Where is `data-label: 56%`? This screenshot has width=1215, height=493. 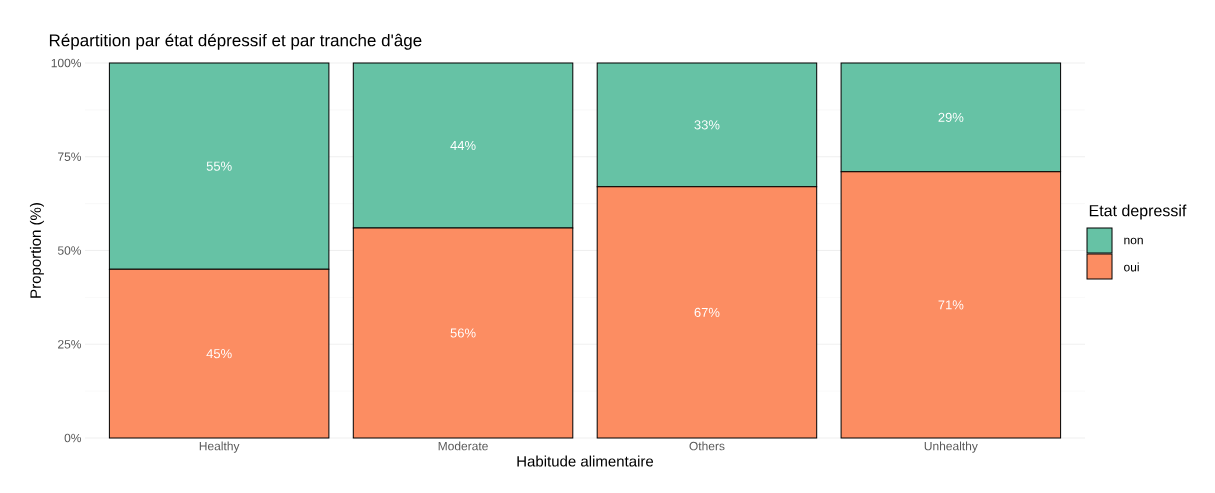
data-label: 56% is located at coordinates (463, 333).